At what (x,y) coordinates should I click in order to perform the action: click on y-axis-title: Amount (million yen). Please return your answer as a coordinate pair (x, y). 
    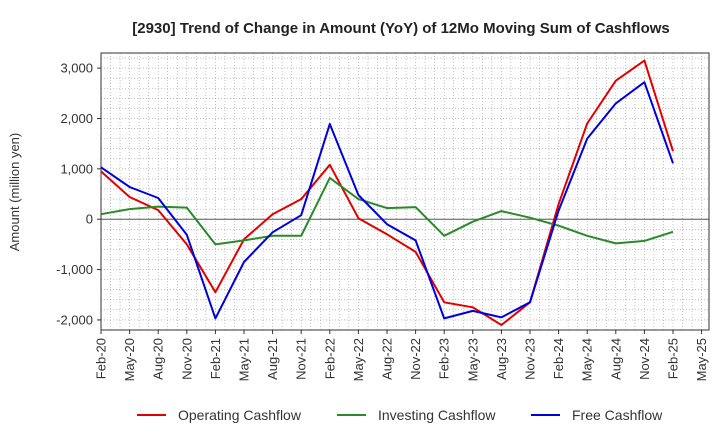
    Looking at the image, I should click on (14, 192).